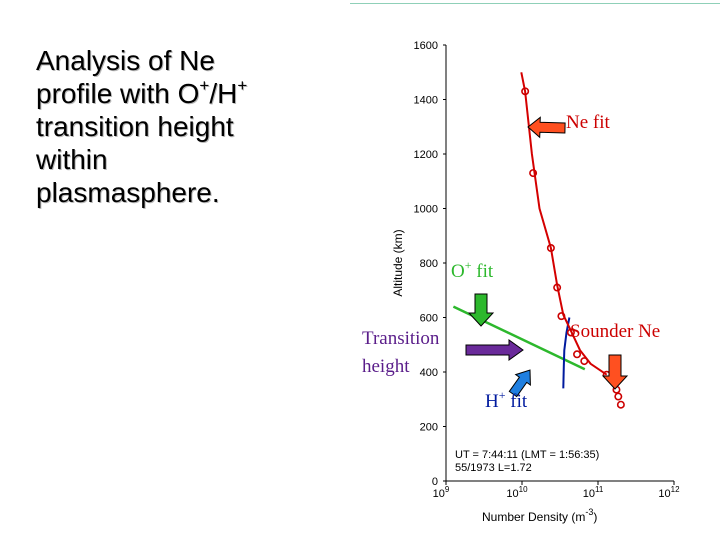  I want to click on top-rule, so click(535, 3).